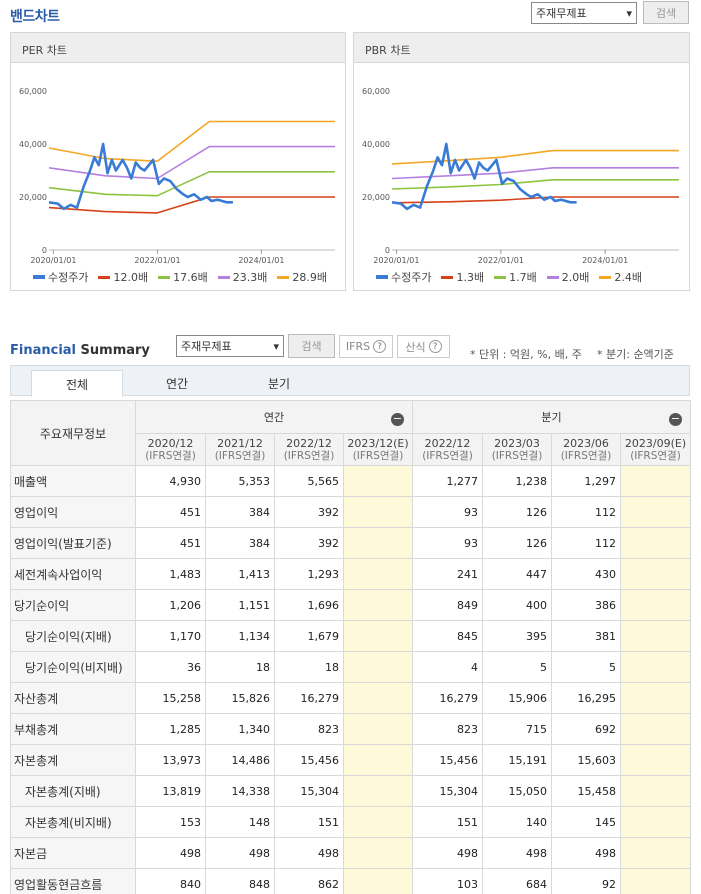 The image size is (701, 894). Describe the element at coordinates (178, 48) in the screenshot. I see `per-chart-title: PER 차트` at that location.